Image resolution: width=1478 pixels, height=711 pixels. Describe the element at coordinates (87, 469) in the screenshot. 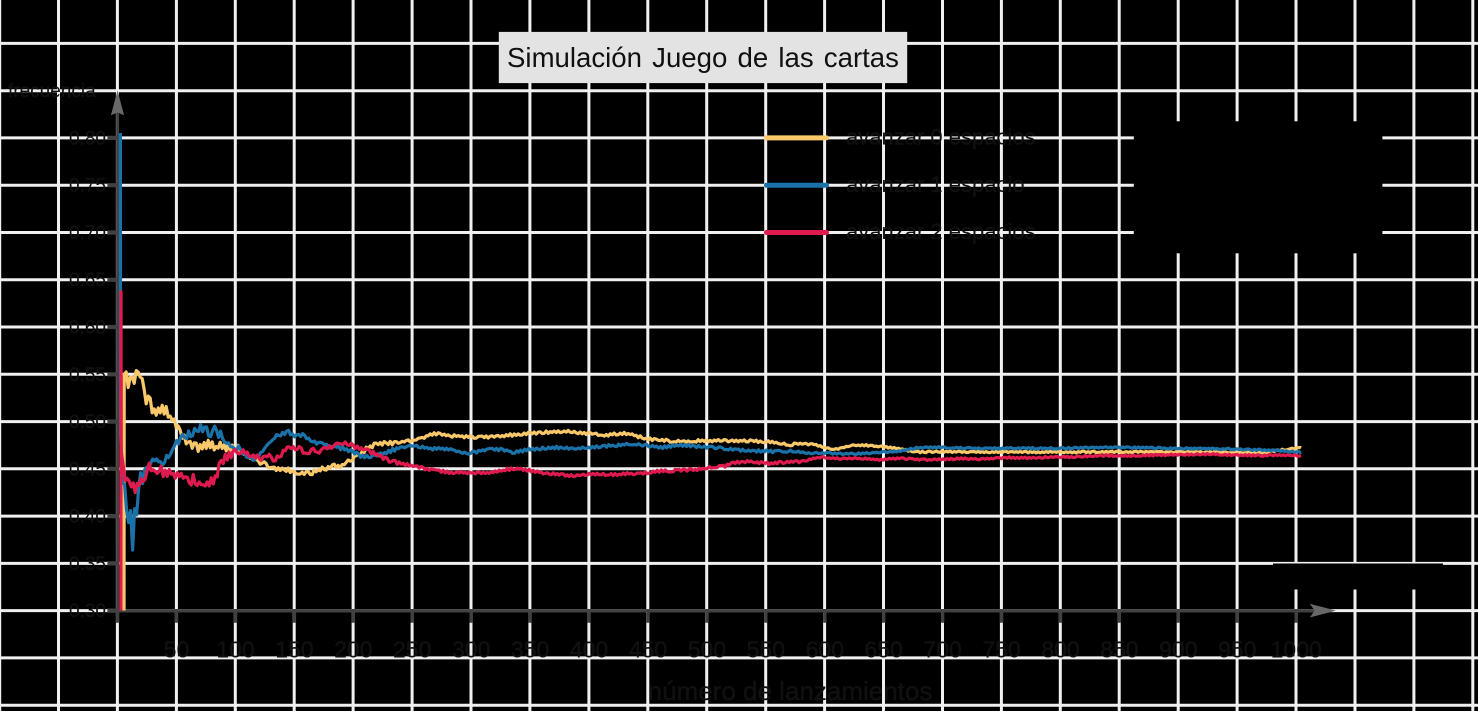

I see `svg-text: 0.45` at that location.